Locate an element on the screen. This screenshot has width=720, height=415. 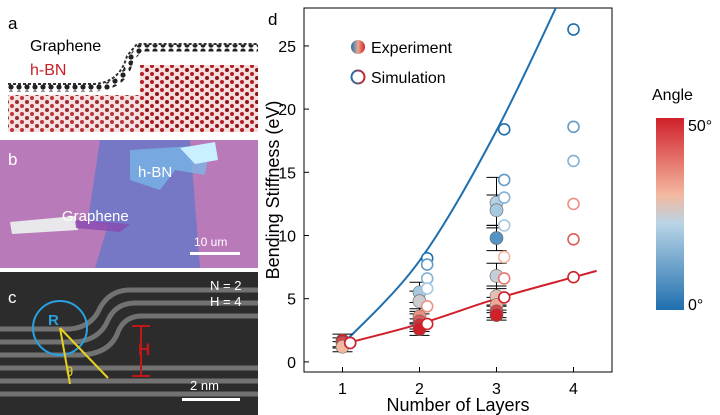
tem-scale-label: 2 nm is located at coordinates (204, 385).